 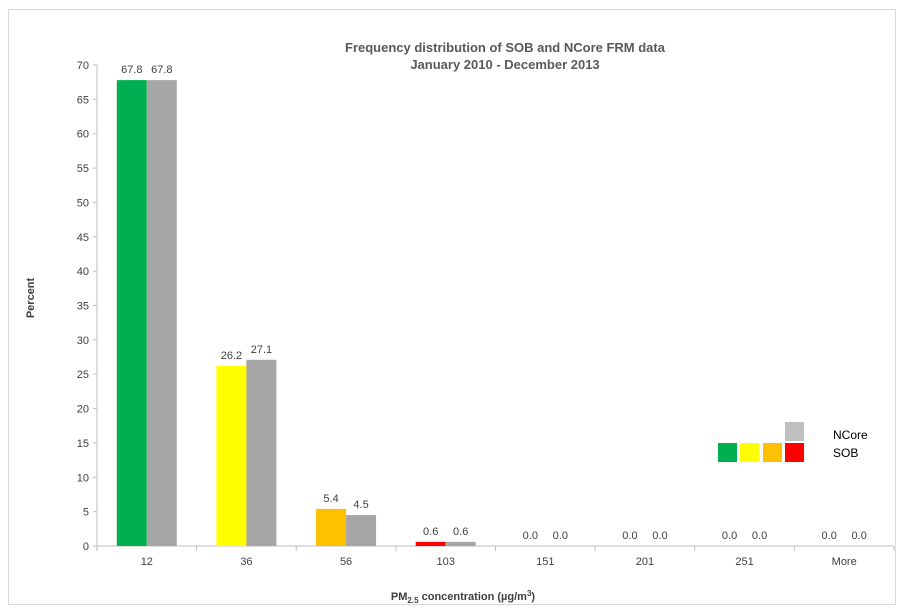 I want to click on data-label-sob-251: 0.0, so click(x=729, y=536).